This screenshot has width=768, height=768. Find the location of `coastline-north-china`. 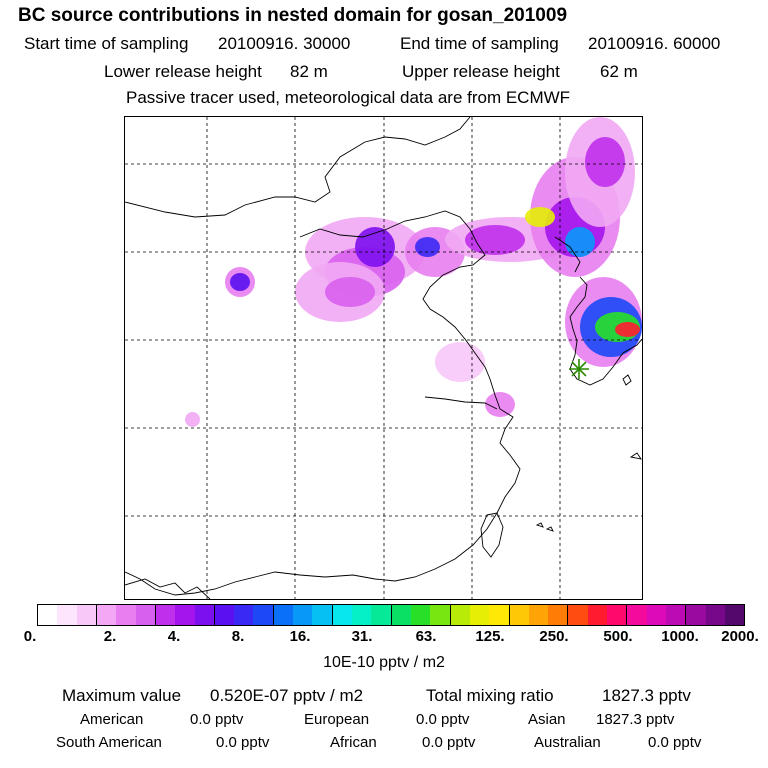

coastline-north-china is located at coordinates (298, 167).